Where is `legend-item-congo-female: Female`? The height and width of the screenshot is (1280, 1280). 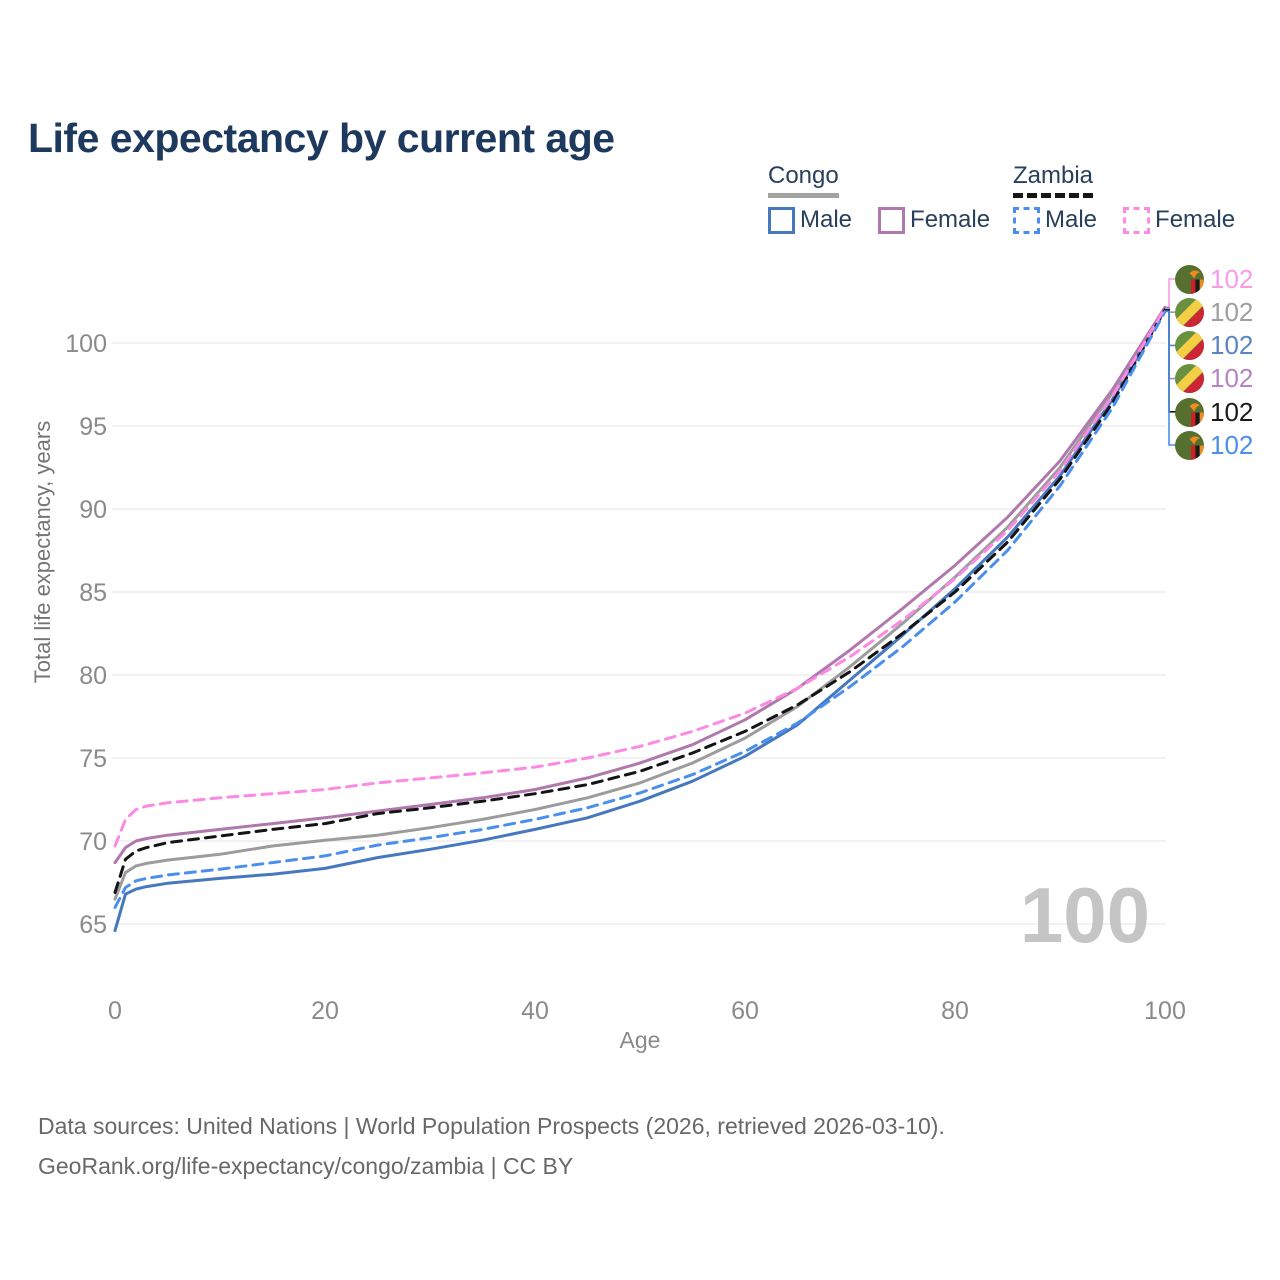 legend-item-congo-female: Female is located at coordinates (934, 220).